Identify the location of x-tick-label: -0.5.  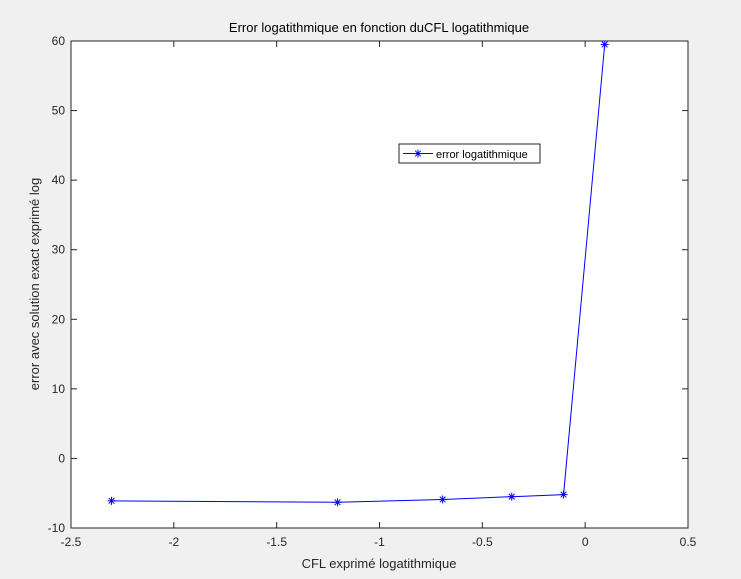
(482, 542).